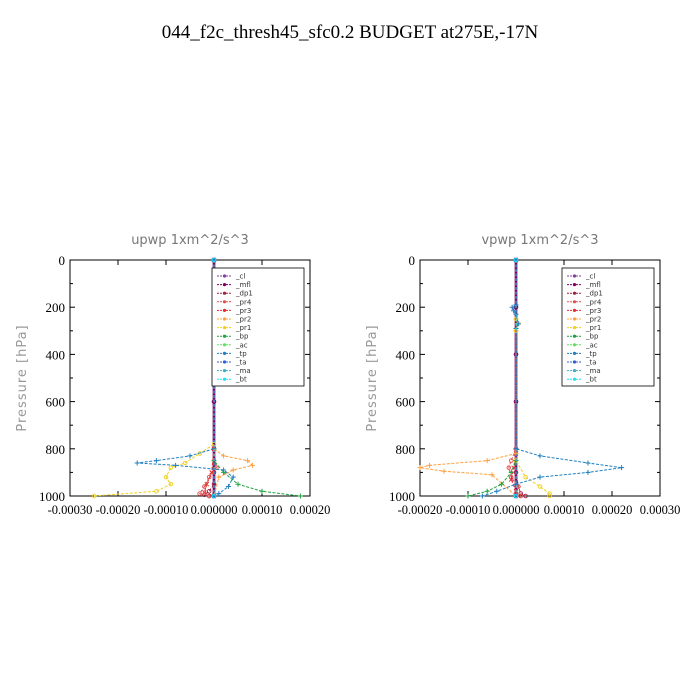  Describe the element at coordinates (406, 307) in the screenshot. I see `y-tick-label: 200` at that location.